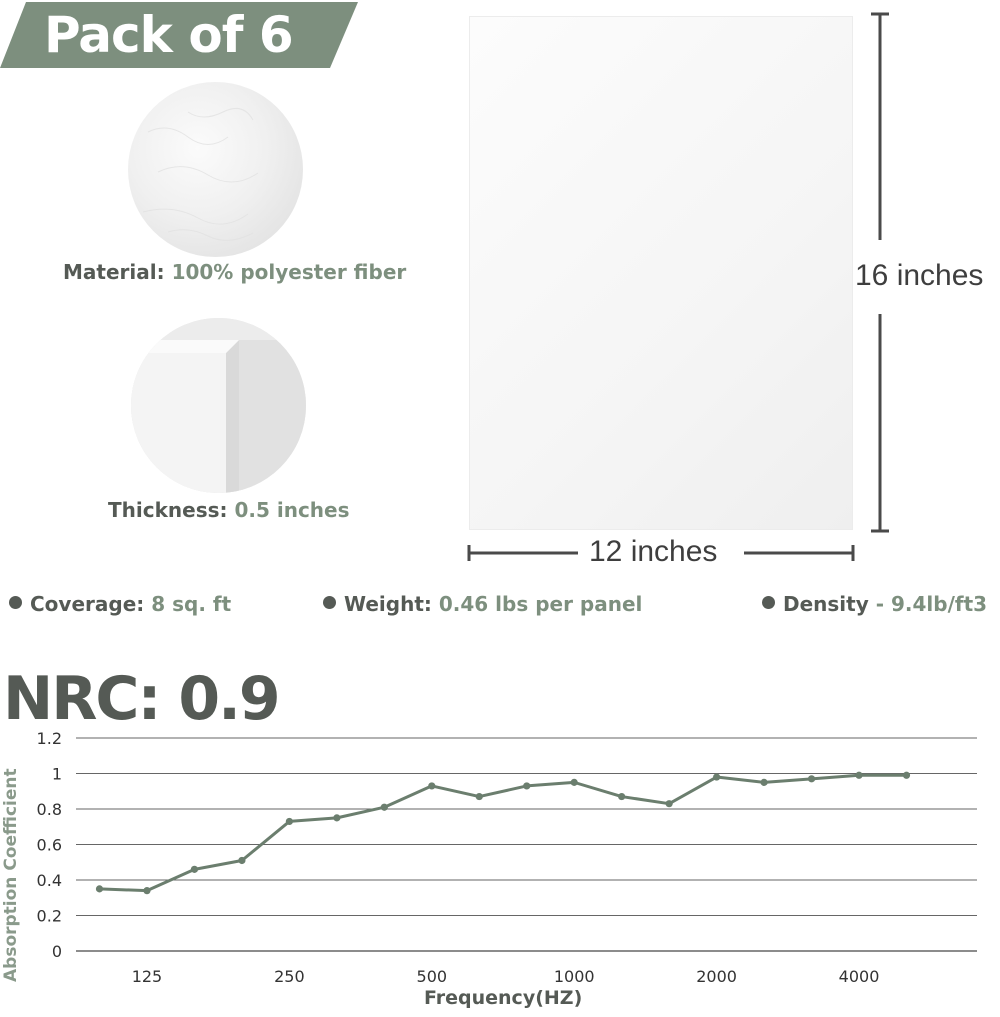 The height and width of the screenshot is (1017, 1000). What do you see at coordinates (49, 845) in the screenshot?
I see `y-tick-label: 0.6` at bounding box center [49, 845].